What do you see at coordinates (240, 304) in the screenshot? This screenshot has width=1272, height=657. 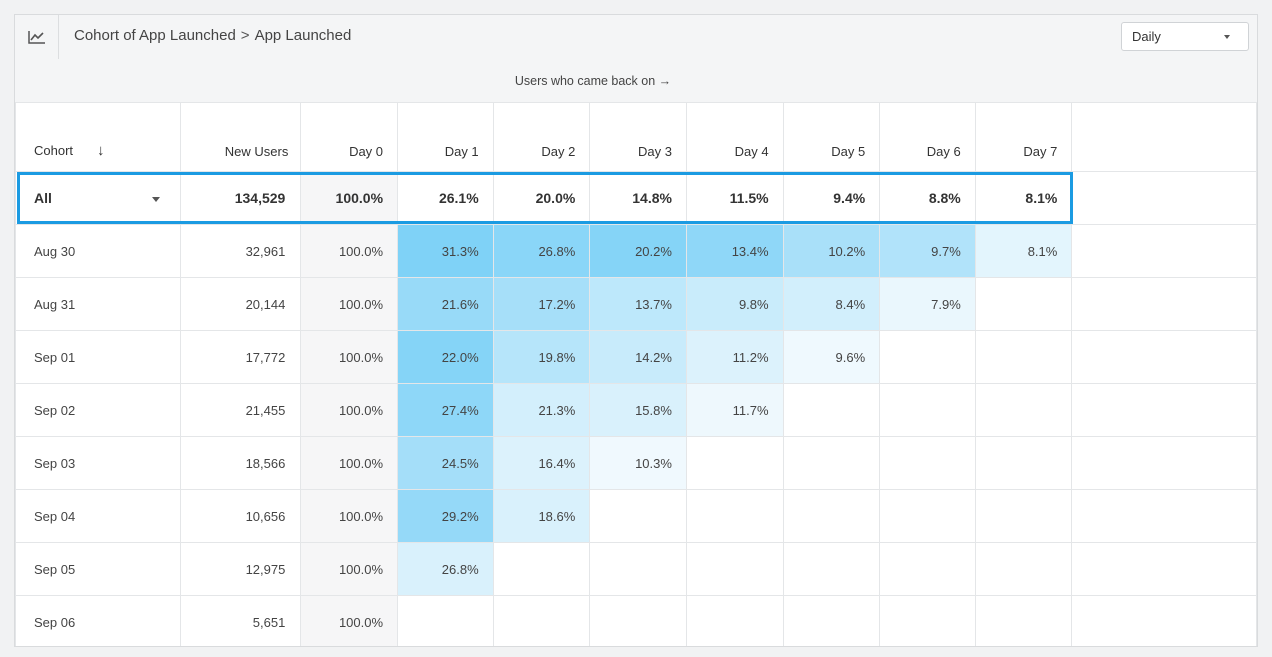 I see `new-users-cell: 20,144` at bounding box center [240, 304].